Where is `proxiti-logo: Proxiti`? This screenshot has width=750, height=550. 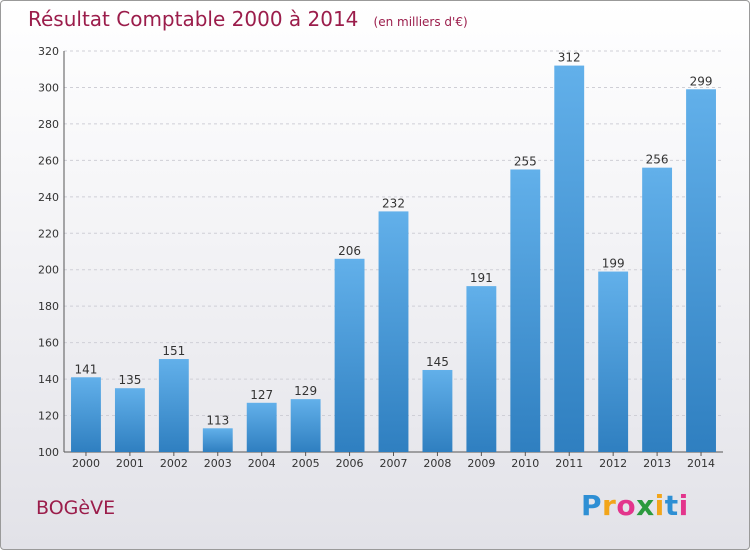
proxiti-logo: Proxiti is located at coordinates (635, 505).